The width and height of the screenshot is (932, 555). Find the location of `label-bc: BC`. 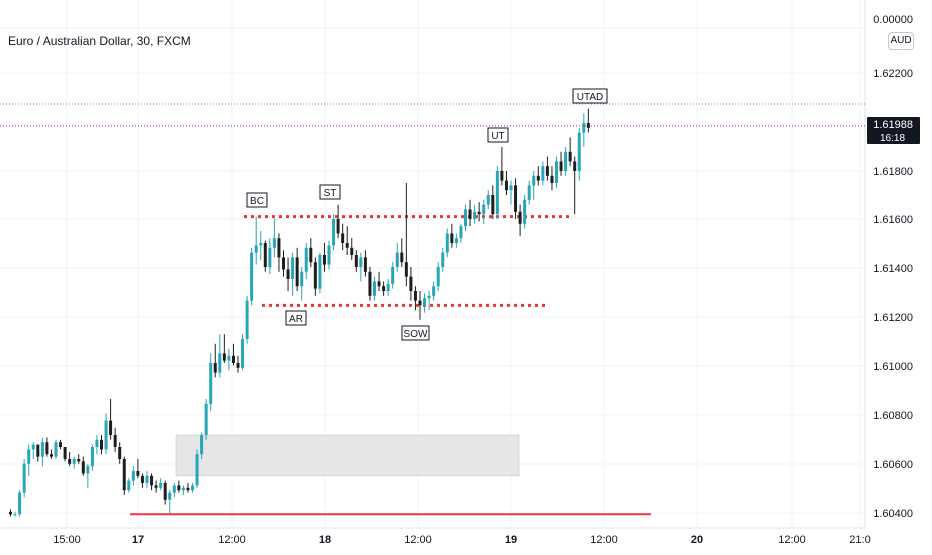

label-bc: BC is located at coordinates (257, 200).